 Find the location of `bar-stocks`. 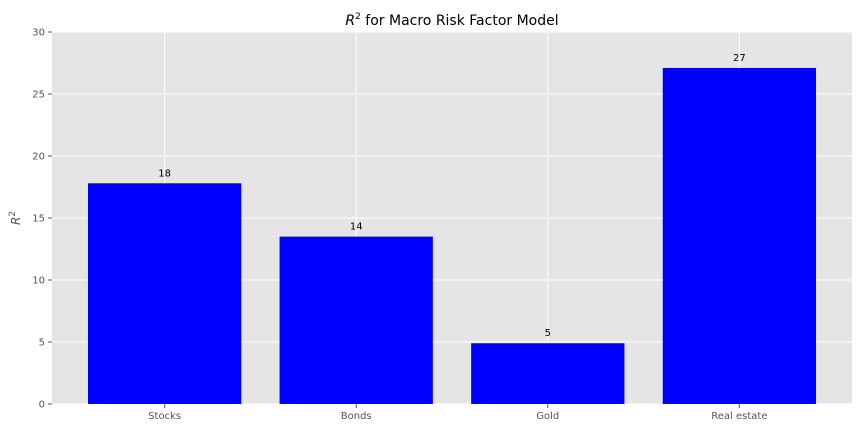

bar-stocks is located at coordinates (165, 293).